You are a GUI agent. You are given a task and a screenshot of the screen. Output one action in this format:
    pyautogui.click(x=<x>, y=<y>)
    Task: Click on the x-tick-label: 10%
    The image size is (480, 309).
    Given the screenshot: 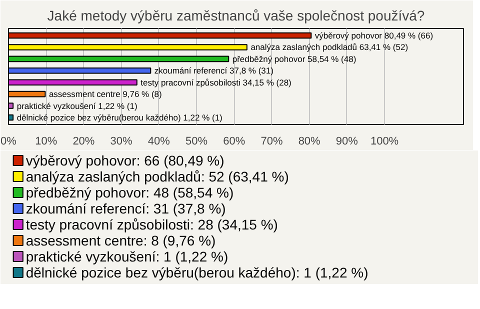 What is the action you would take?
    pyautogui.click(x=46, y=142)
    